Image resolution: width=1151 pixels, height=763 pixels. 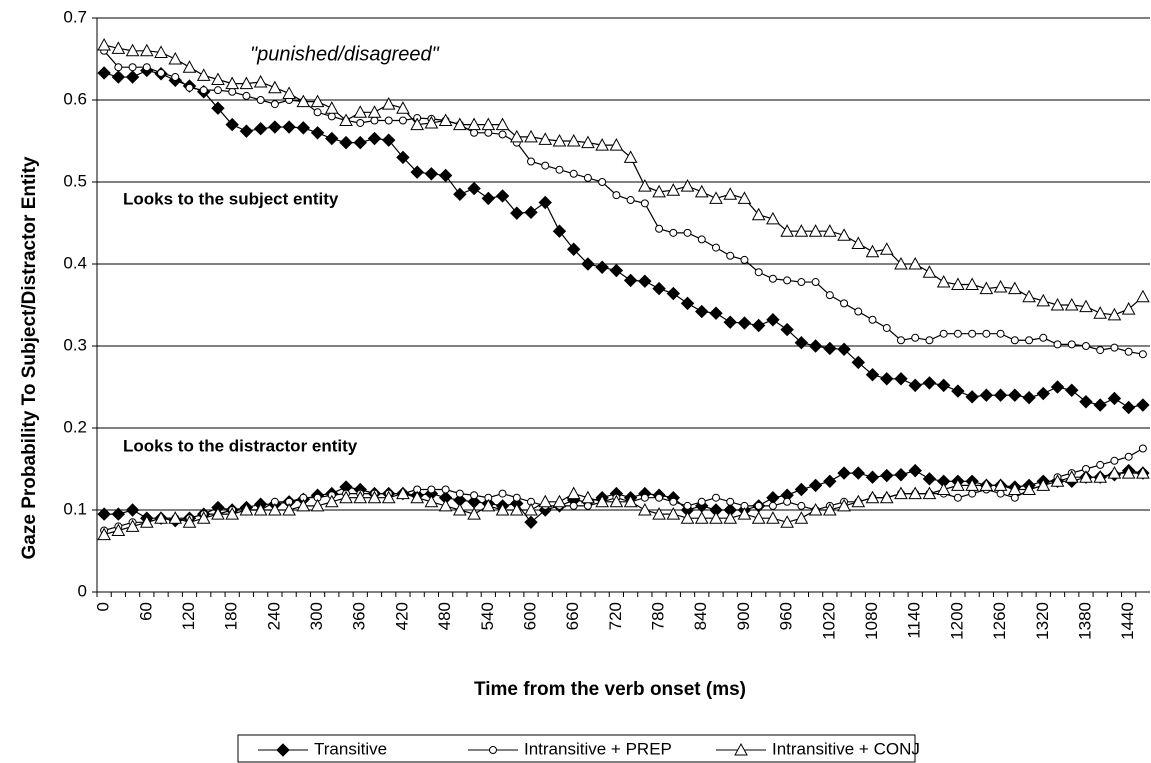 What do you see at coordinates (487, 616) in the screenshot?
I see `x-tick-label: 540` at bounding box center [487, 616].